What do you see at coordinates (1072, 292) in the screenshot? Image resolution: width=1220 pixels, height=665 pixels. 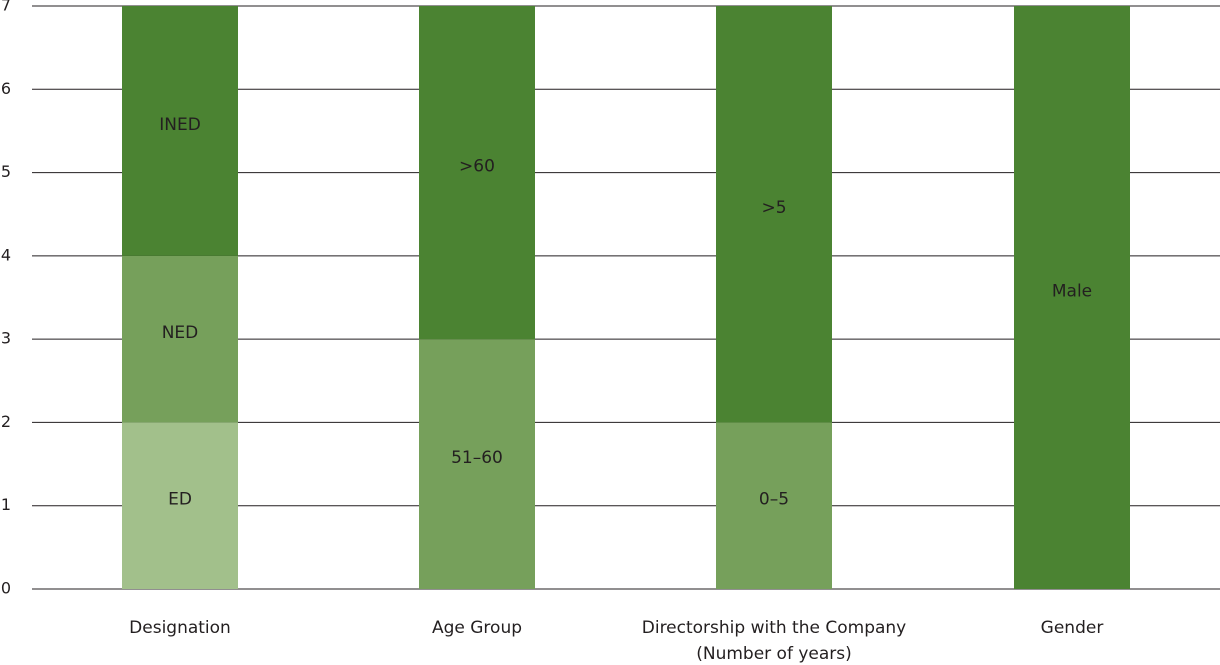 I see `segment-label-3-0: Male` at bounding box center [1072, 292].